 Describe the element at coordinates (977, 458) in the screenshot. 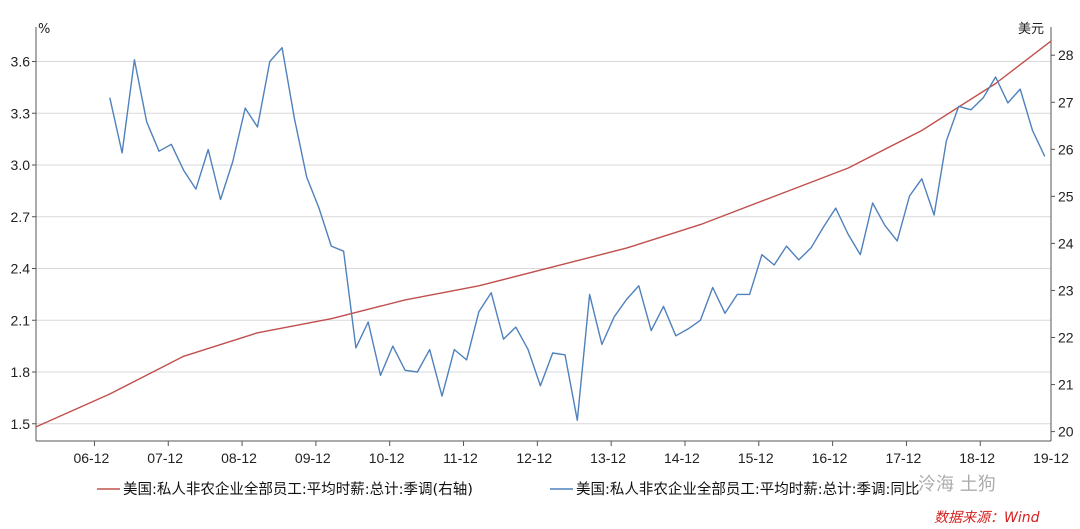

I see `x-tick-label: 18-12` at that location.